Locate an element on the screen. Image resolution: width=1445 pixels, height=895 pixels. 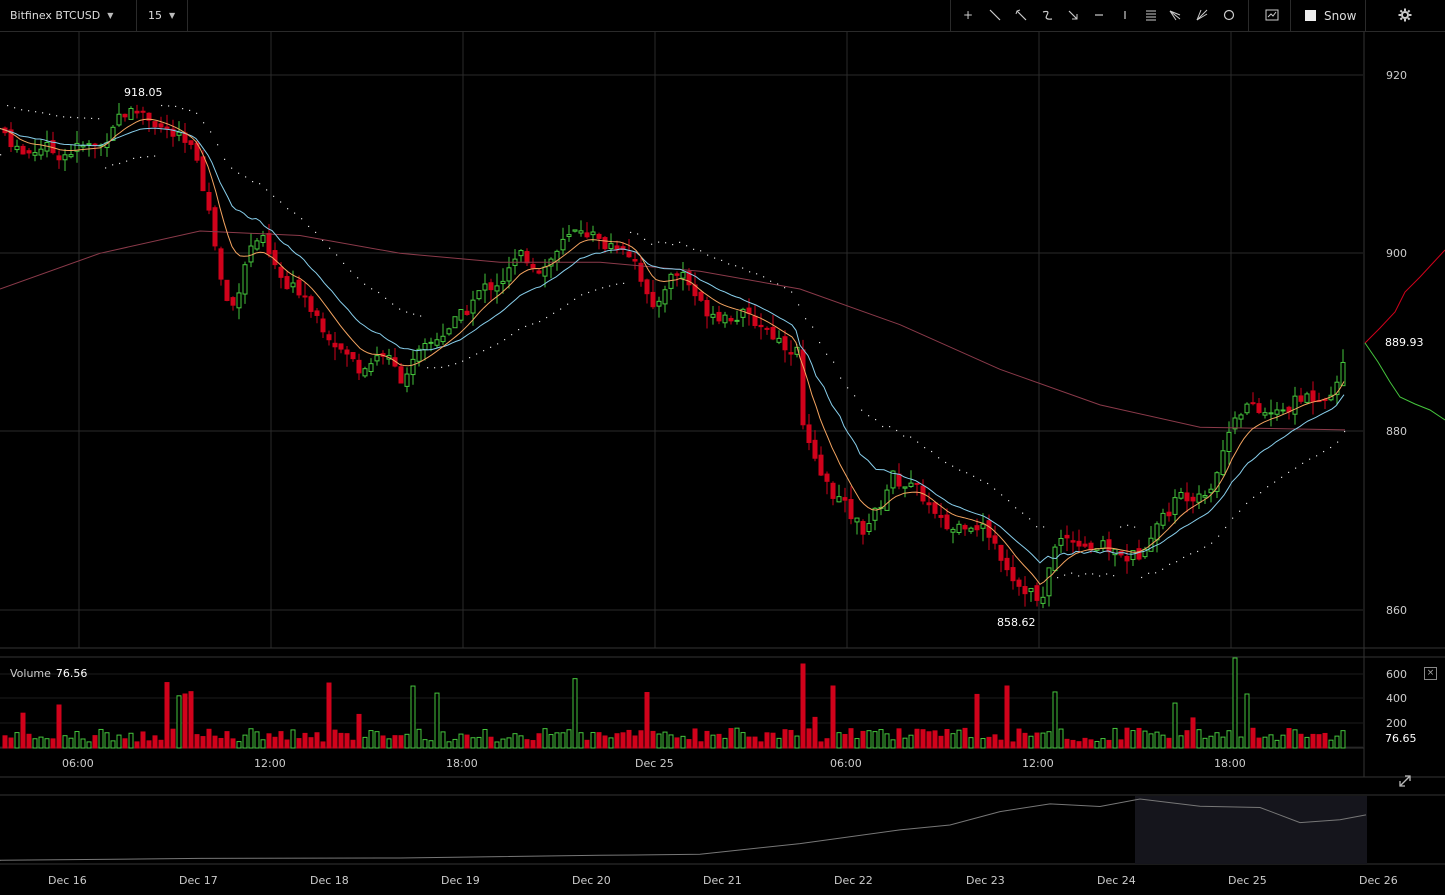
arrow-icon is located at coordinates (1073, 15).